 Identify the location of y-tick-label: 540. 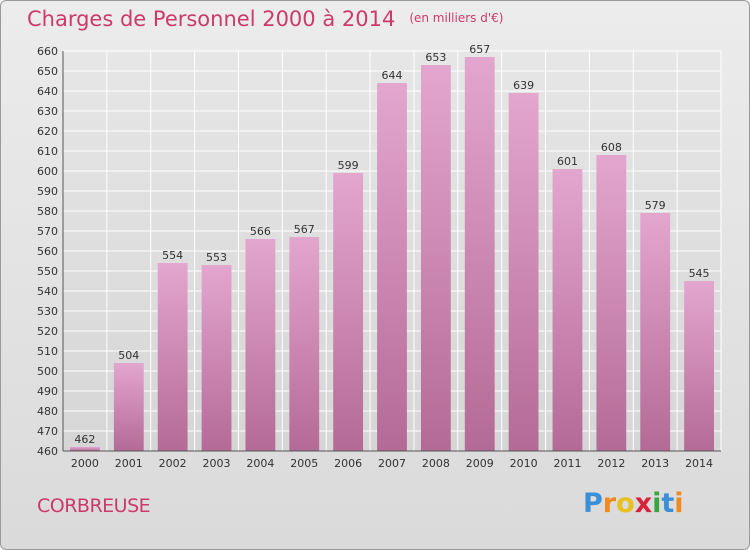
(47, 291).